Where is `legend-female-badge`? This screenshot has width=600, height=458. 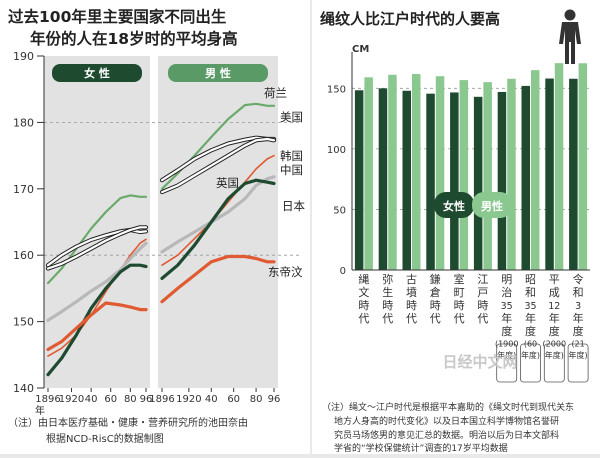
legend-female-badge is located at coordinates (454, 205).